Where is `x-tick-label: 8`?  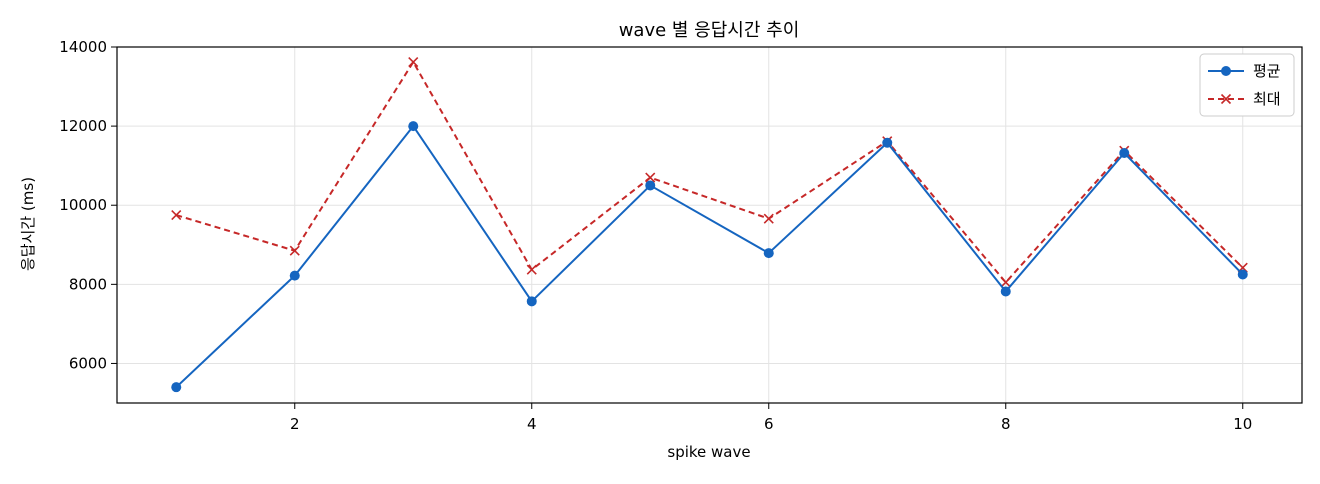
x-tick-label: 8 is located at coordinates (1006, 424).